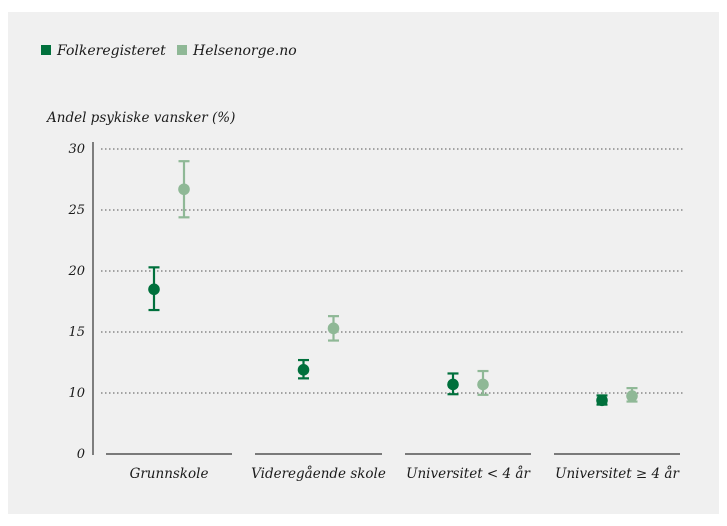  Describe the element at coordinates (76, 271) in the screenshot. I see `y-tick-label: 20` at that location.